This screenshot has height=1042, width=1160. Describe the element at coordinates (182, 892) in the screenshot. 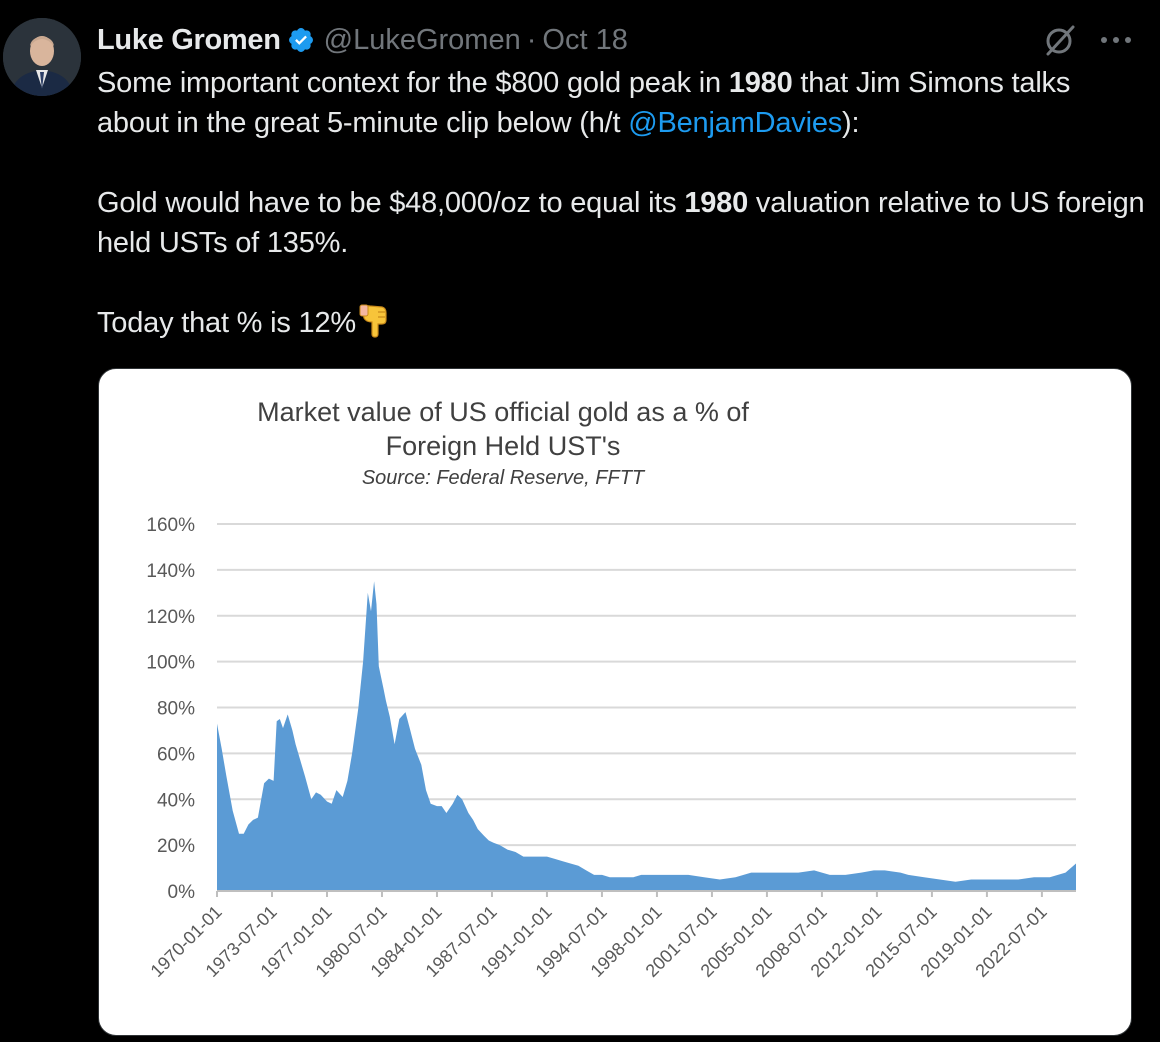

I see `y-tick-label: 0%` at that location.